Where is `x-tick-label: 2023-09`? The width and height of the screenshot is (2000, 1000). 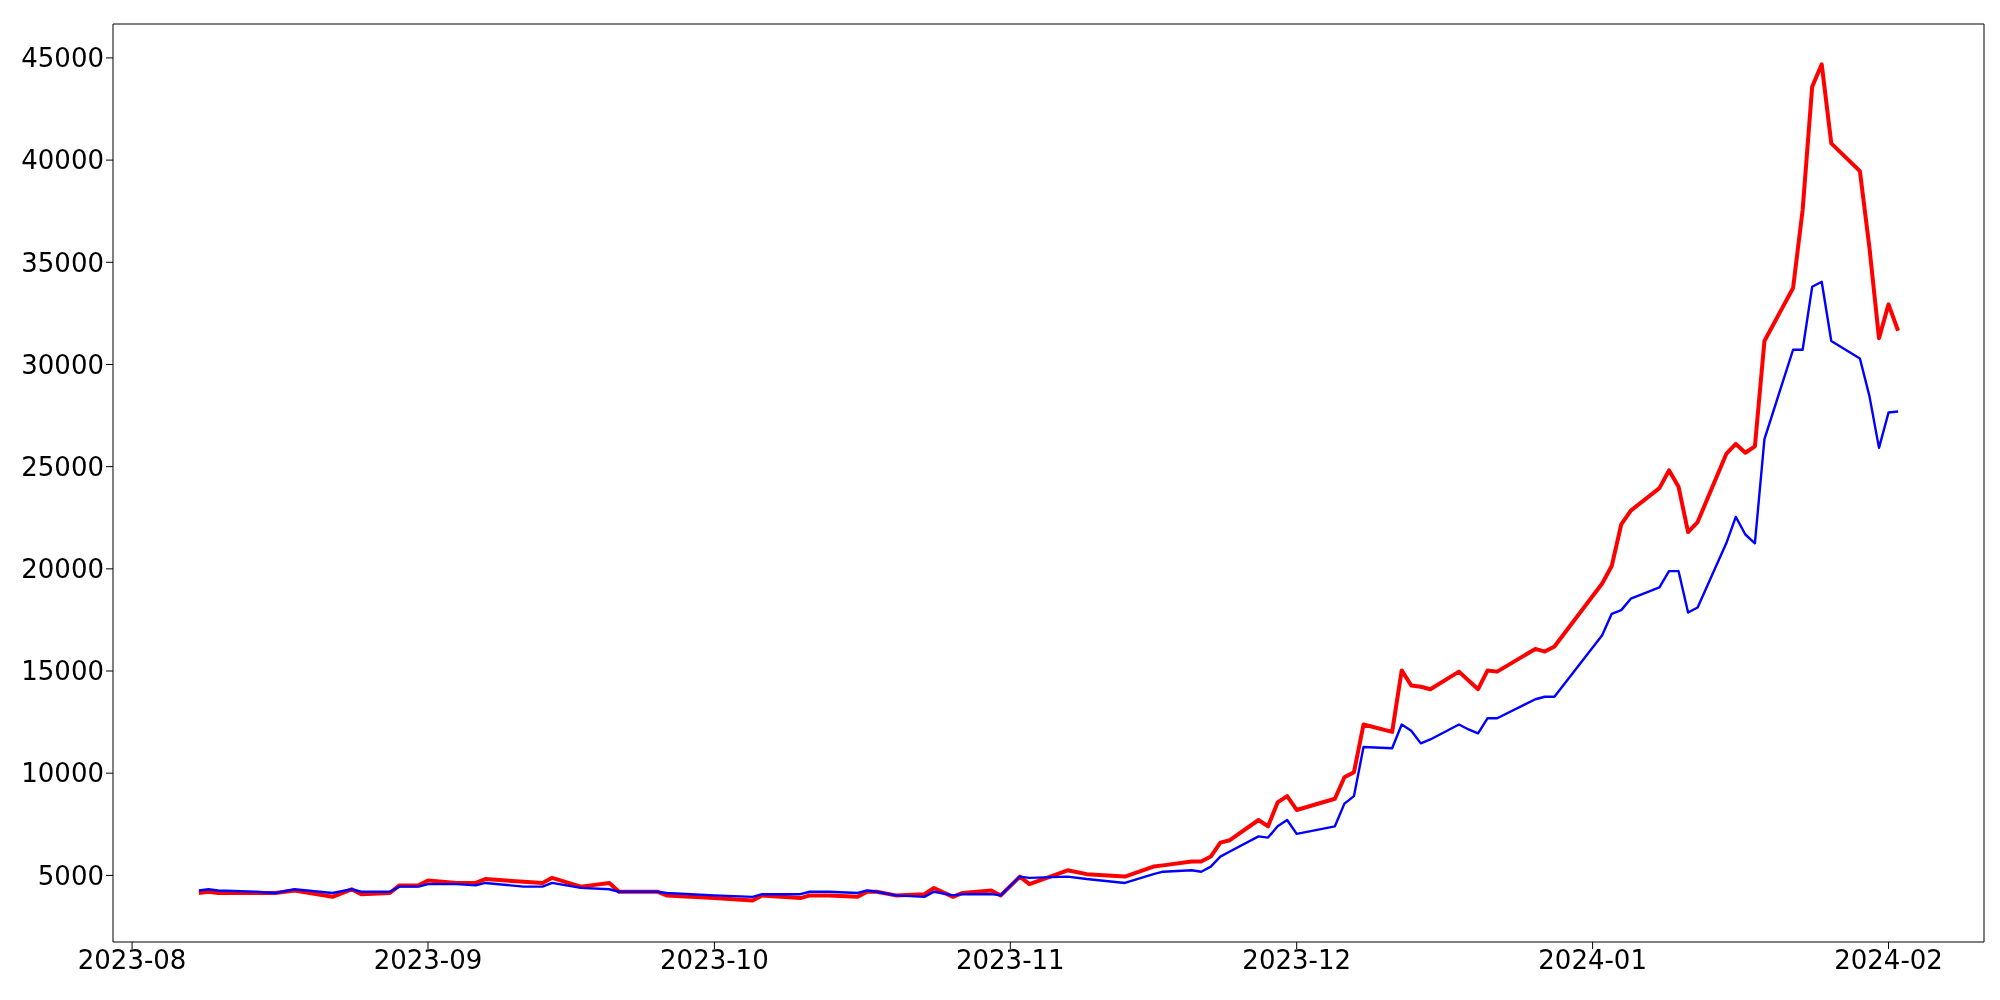
x-tick-label: 2023-09 is located at coordinates (428, 960).